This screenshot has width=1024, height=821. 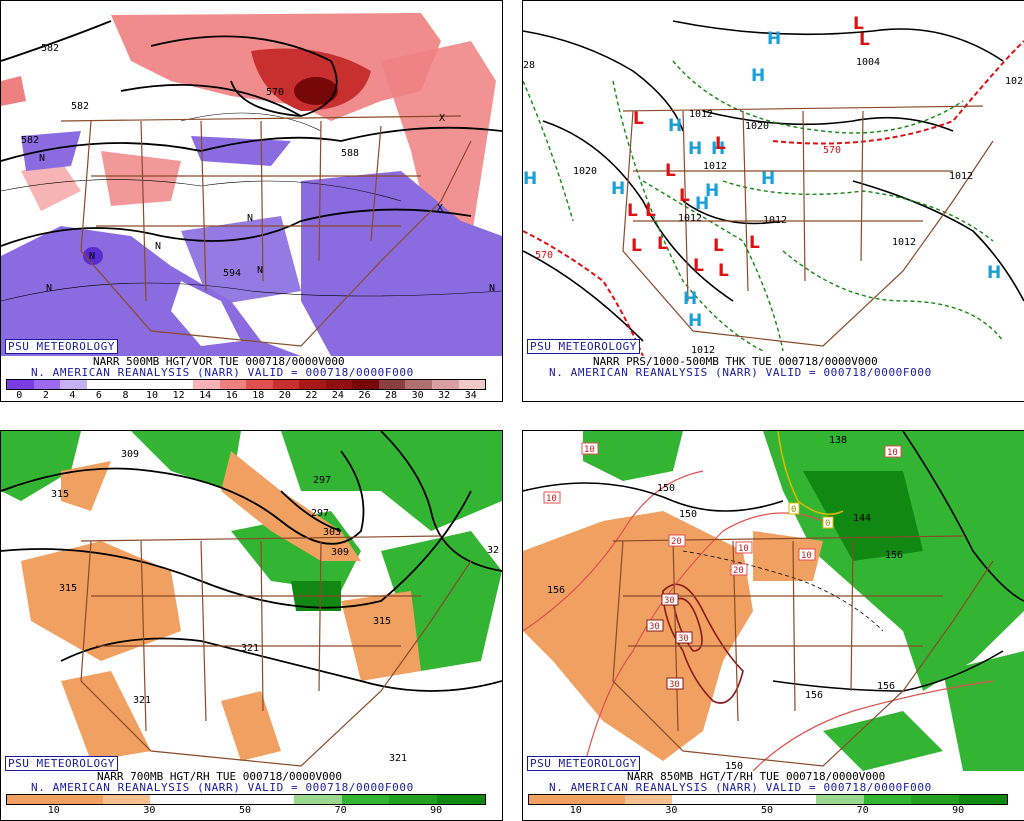 What do you see at coordinates (337, 395) in the screenshot?
I see `colorbar-tick-label: 24` at bounding box center [337, 395].